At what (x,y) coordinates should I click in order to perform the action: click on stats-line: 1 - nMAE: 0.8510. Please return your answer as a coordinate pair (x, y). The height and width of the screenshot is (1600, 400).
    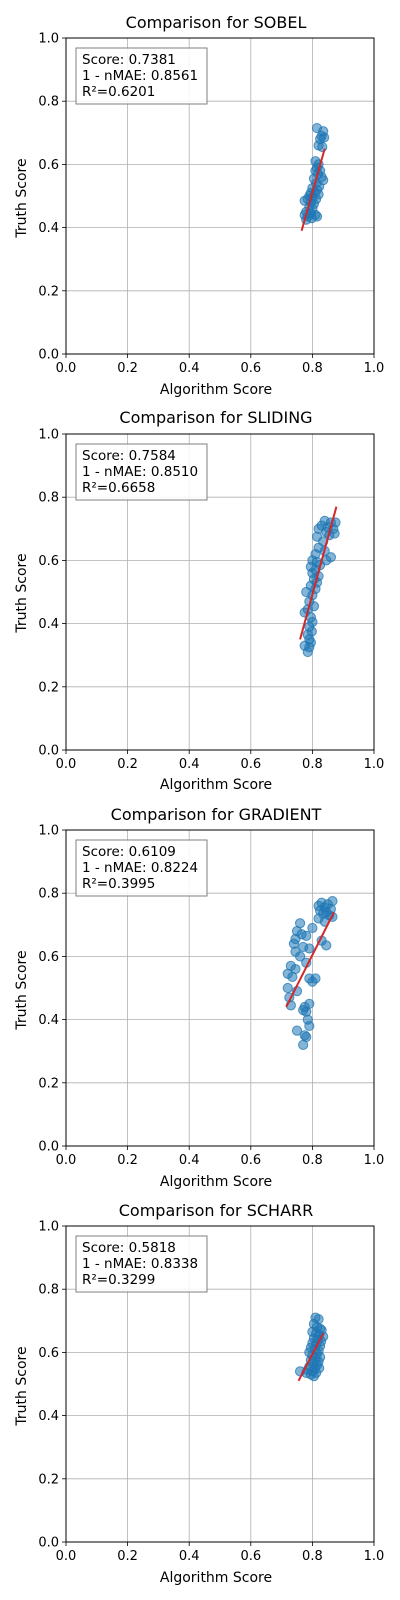
    Looking at the image, I should click on (140, 472).